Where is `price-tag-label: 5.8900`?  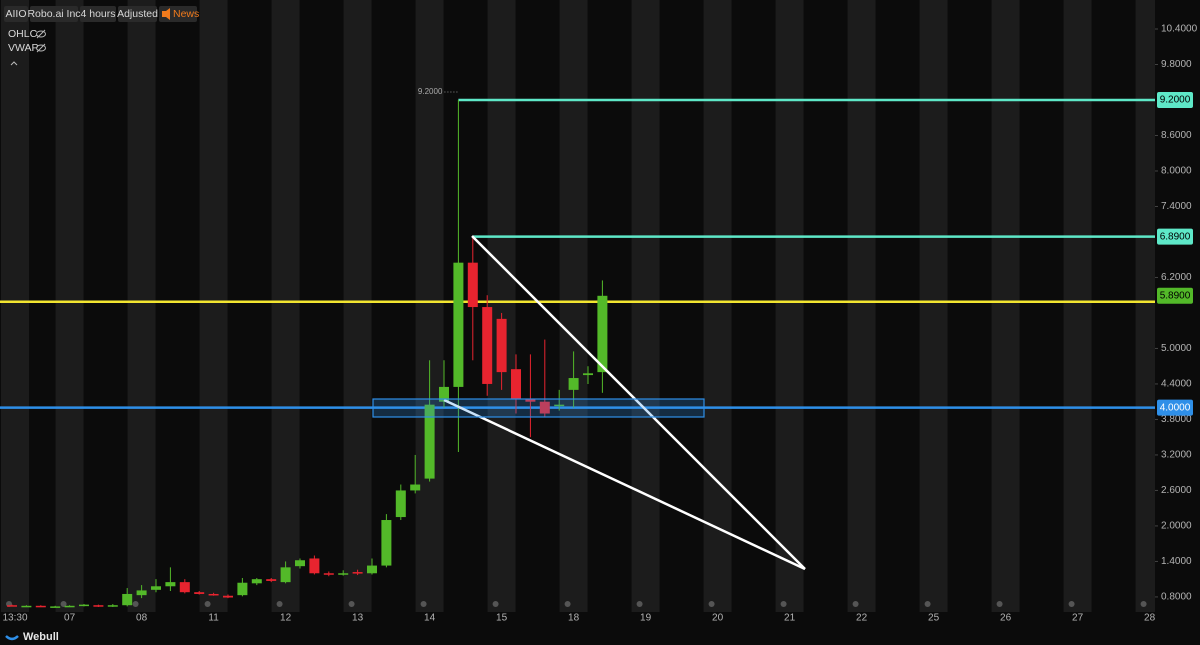
price-tag-label: 5.8900 is located at coordinates (1175, 295).